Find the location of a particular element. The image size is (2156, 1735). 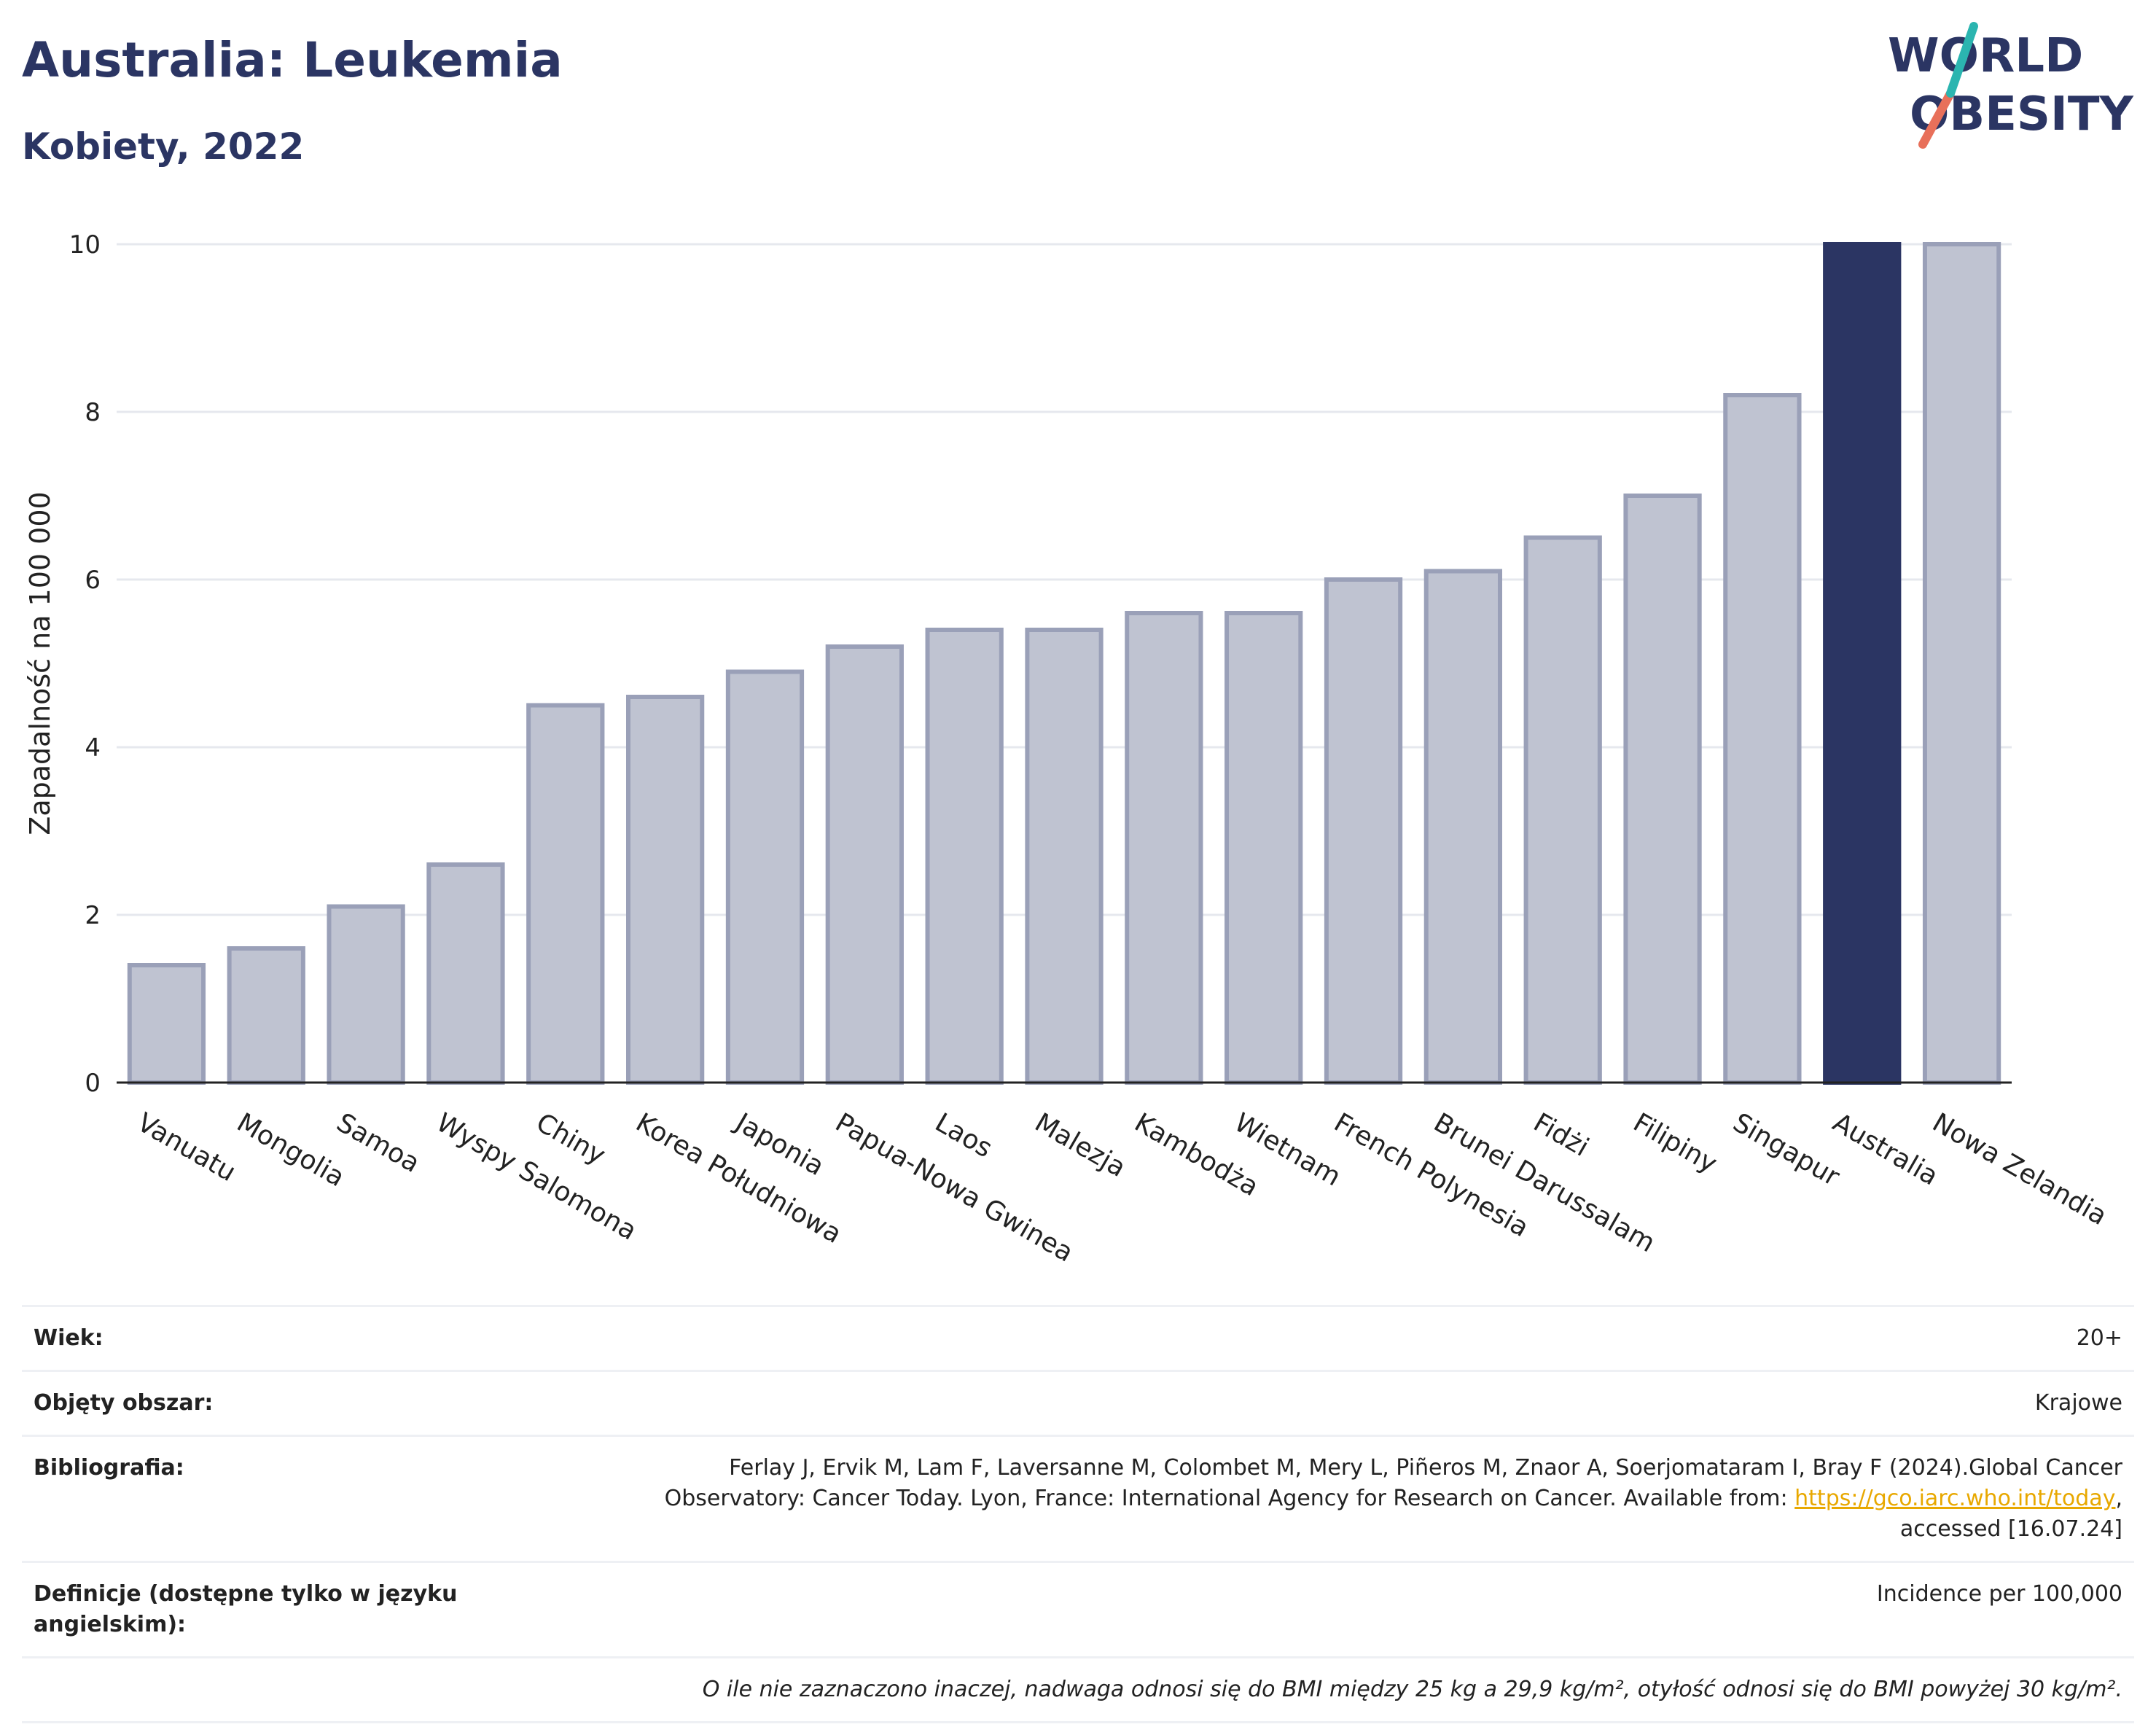

bar-kambod-a is located at coordinates (1164, 848).